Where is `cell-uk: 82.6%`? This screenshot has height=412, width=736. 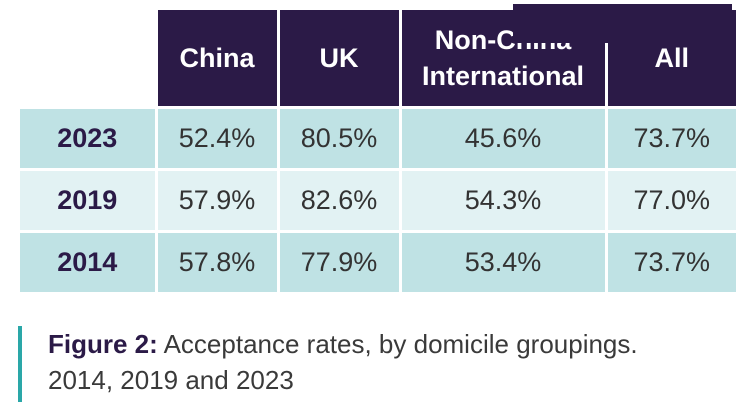
cell-uk: 82.6% is located at coordinates (338, 200).